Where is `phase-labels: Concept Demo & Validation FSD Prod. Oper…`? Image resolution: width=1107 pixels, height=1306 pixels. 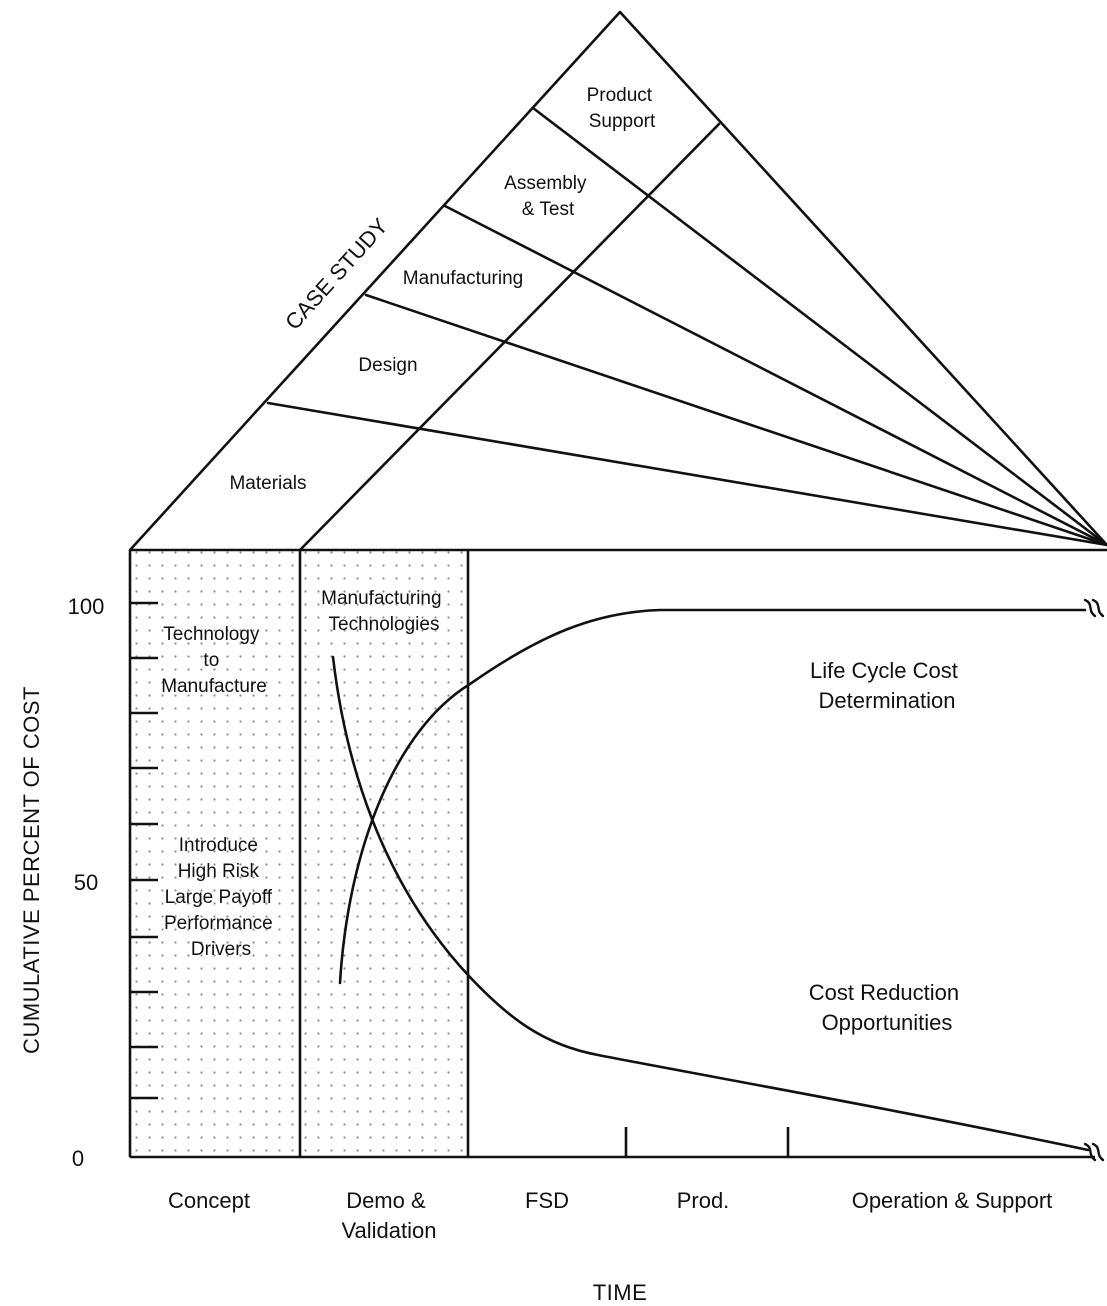 phase-labels: Concept Demo & Validation FSD Prod. Oper… is located at coordinates (610, 1215).